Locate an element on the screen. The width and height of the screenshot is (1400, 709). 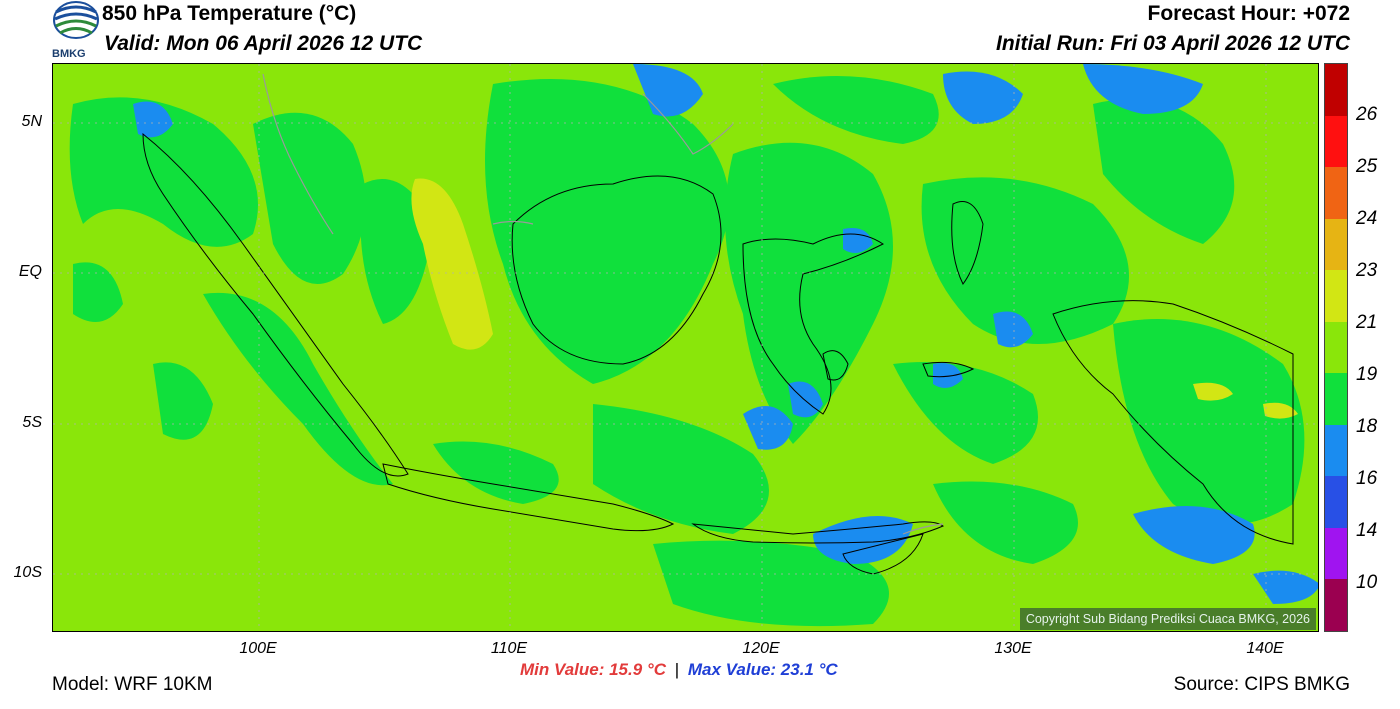
lon-label-130e: 130E is located at coordinates (1013, 648).